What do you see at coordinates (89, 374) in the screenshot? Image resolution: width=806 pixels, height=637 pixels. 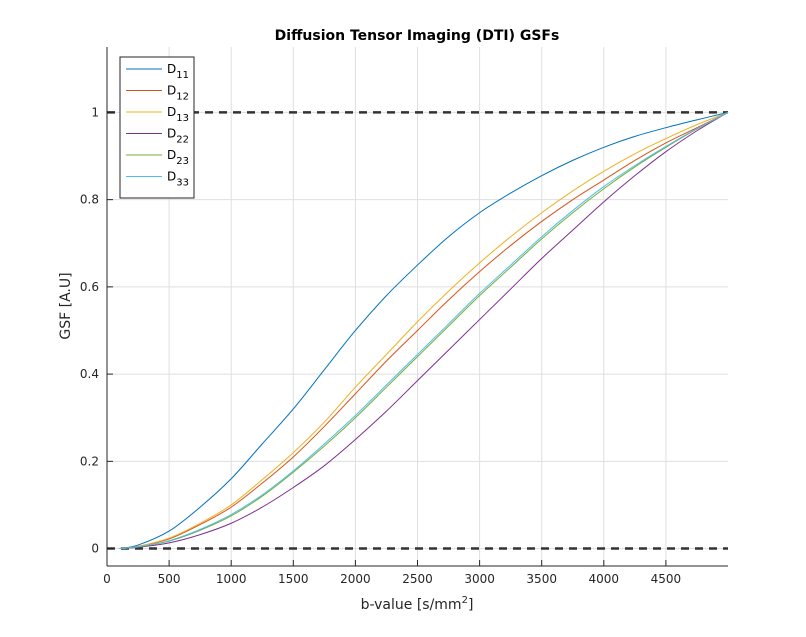 I see `y-tick-label: 0.4` at bounding box center [89, 374].